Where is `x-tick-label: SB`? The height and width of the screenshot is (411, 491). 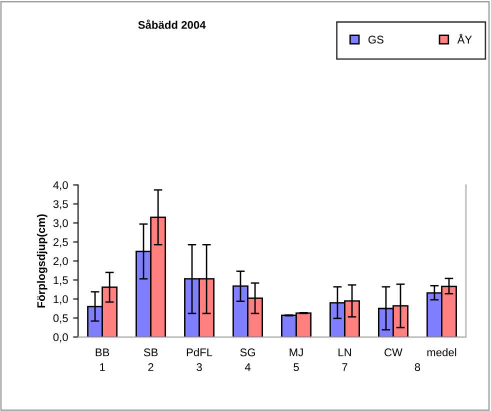
x-tick-label: SB is located at coordinates (151, 352).